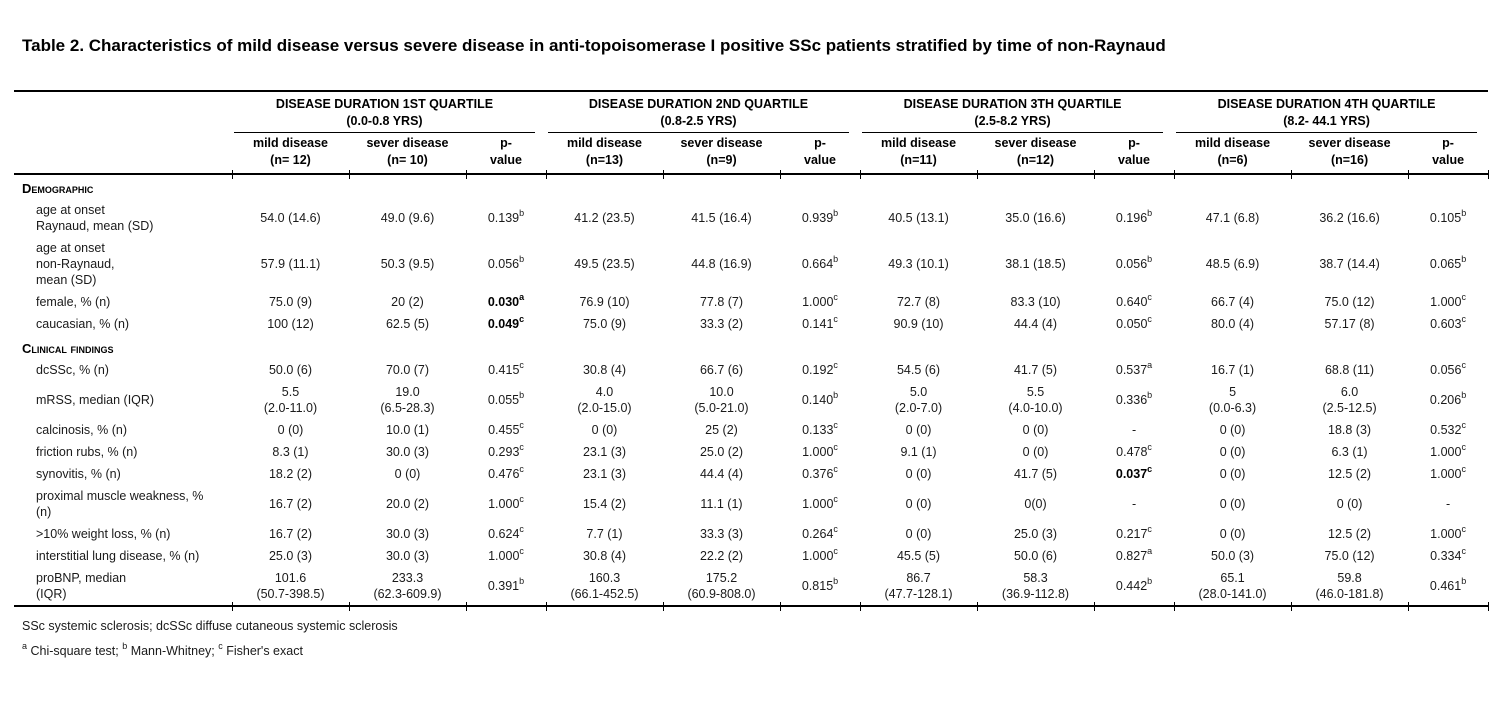  What do you see at coordinates (918, 324) in the screenshot?
I see `cell-mild-q3: 90.9 (10)` at bounding box center [918, 324].